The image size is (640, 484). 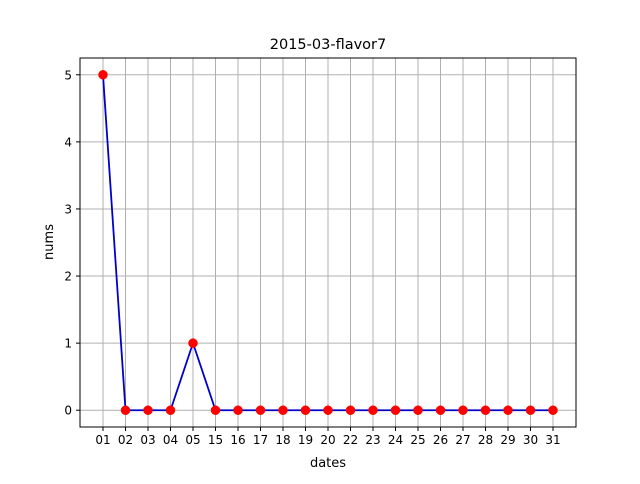 I want to click on x-tick-label: 05, so click(x=192, y=440).